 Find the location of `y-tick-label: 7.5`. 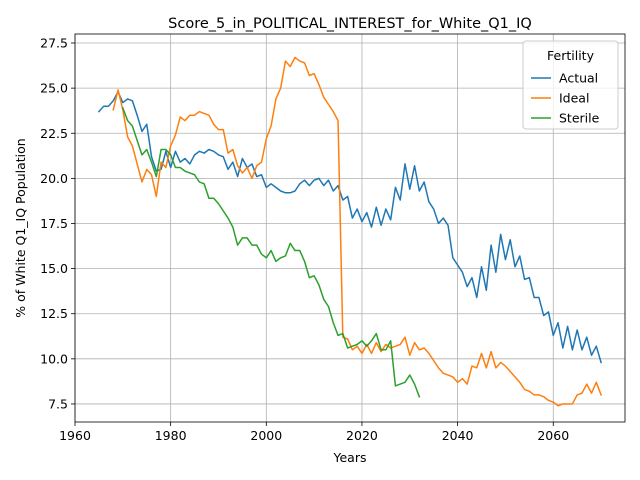

y-tick-label: 7.5 is located at coordinates (58, 403).